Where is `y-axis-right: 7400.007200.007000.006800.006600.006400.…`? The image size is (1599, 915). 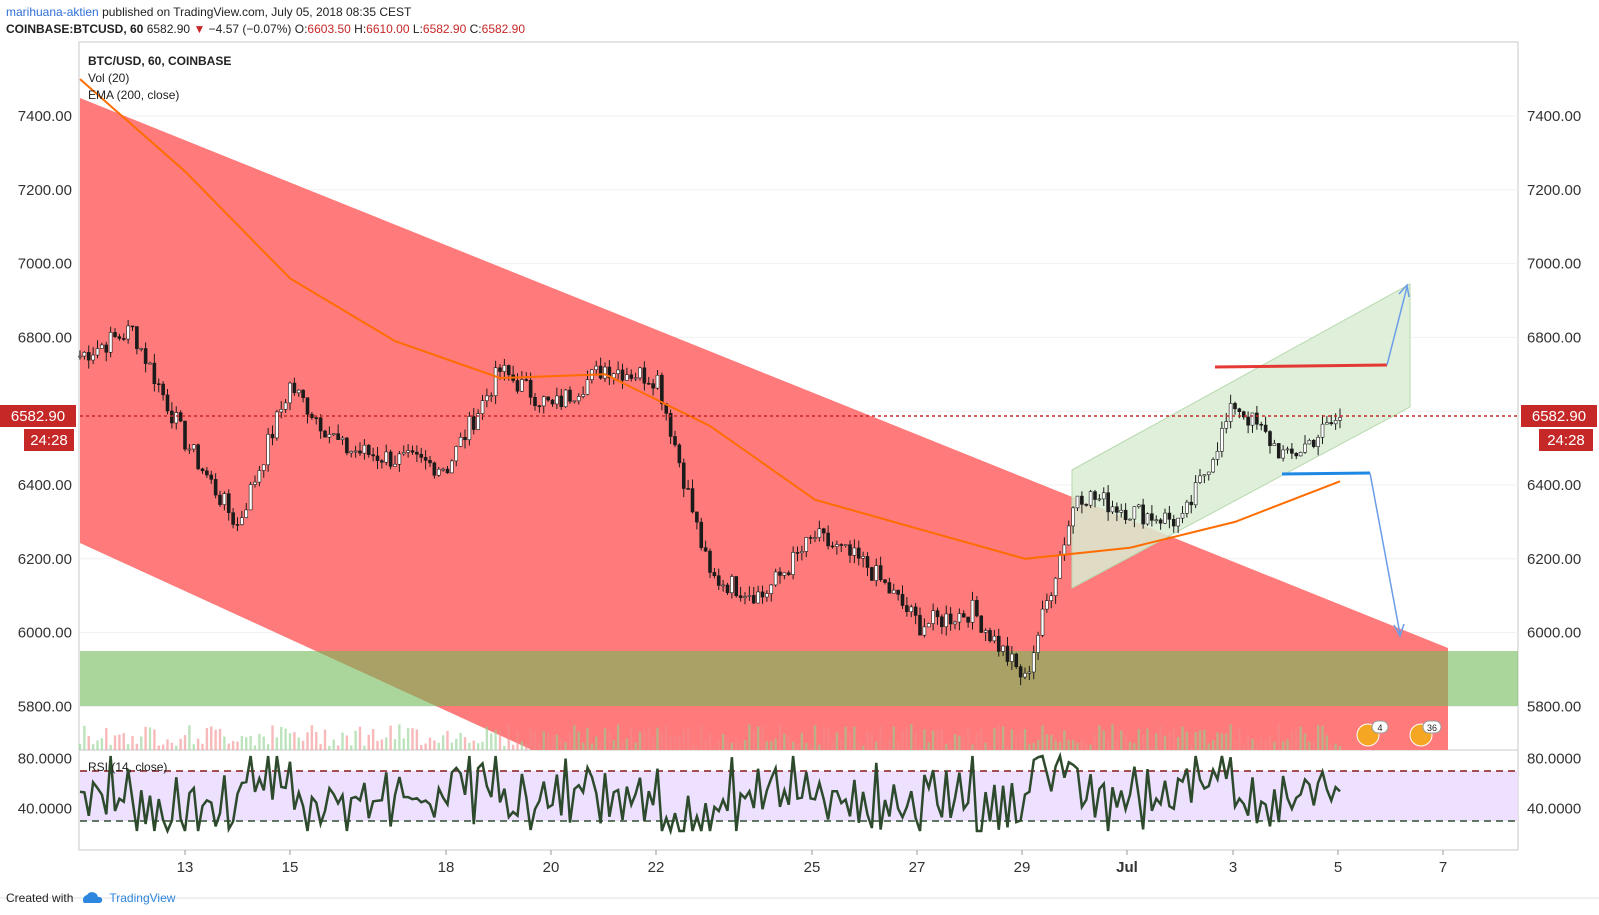 y-axis-right: 7400.007200.007000.006800.006600.006400.… is located at coordinates (1554, 411).